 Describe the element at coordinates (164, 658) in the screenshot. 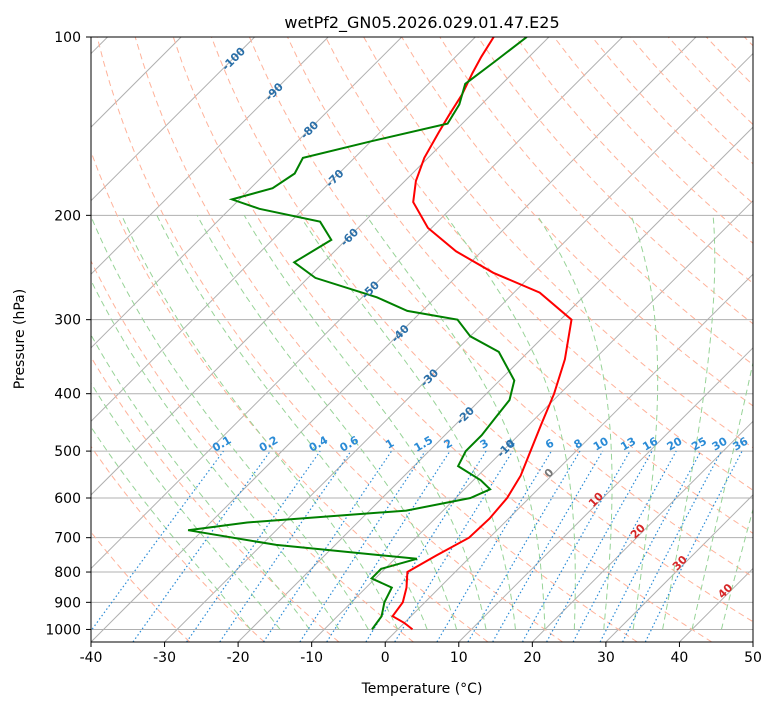

I see `x-tick-label: -30` at that location.